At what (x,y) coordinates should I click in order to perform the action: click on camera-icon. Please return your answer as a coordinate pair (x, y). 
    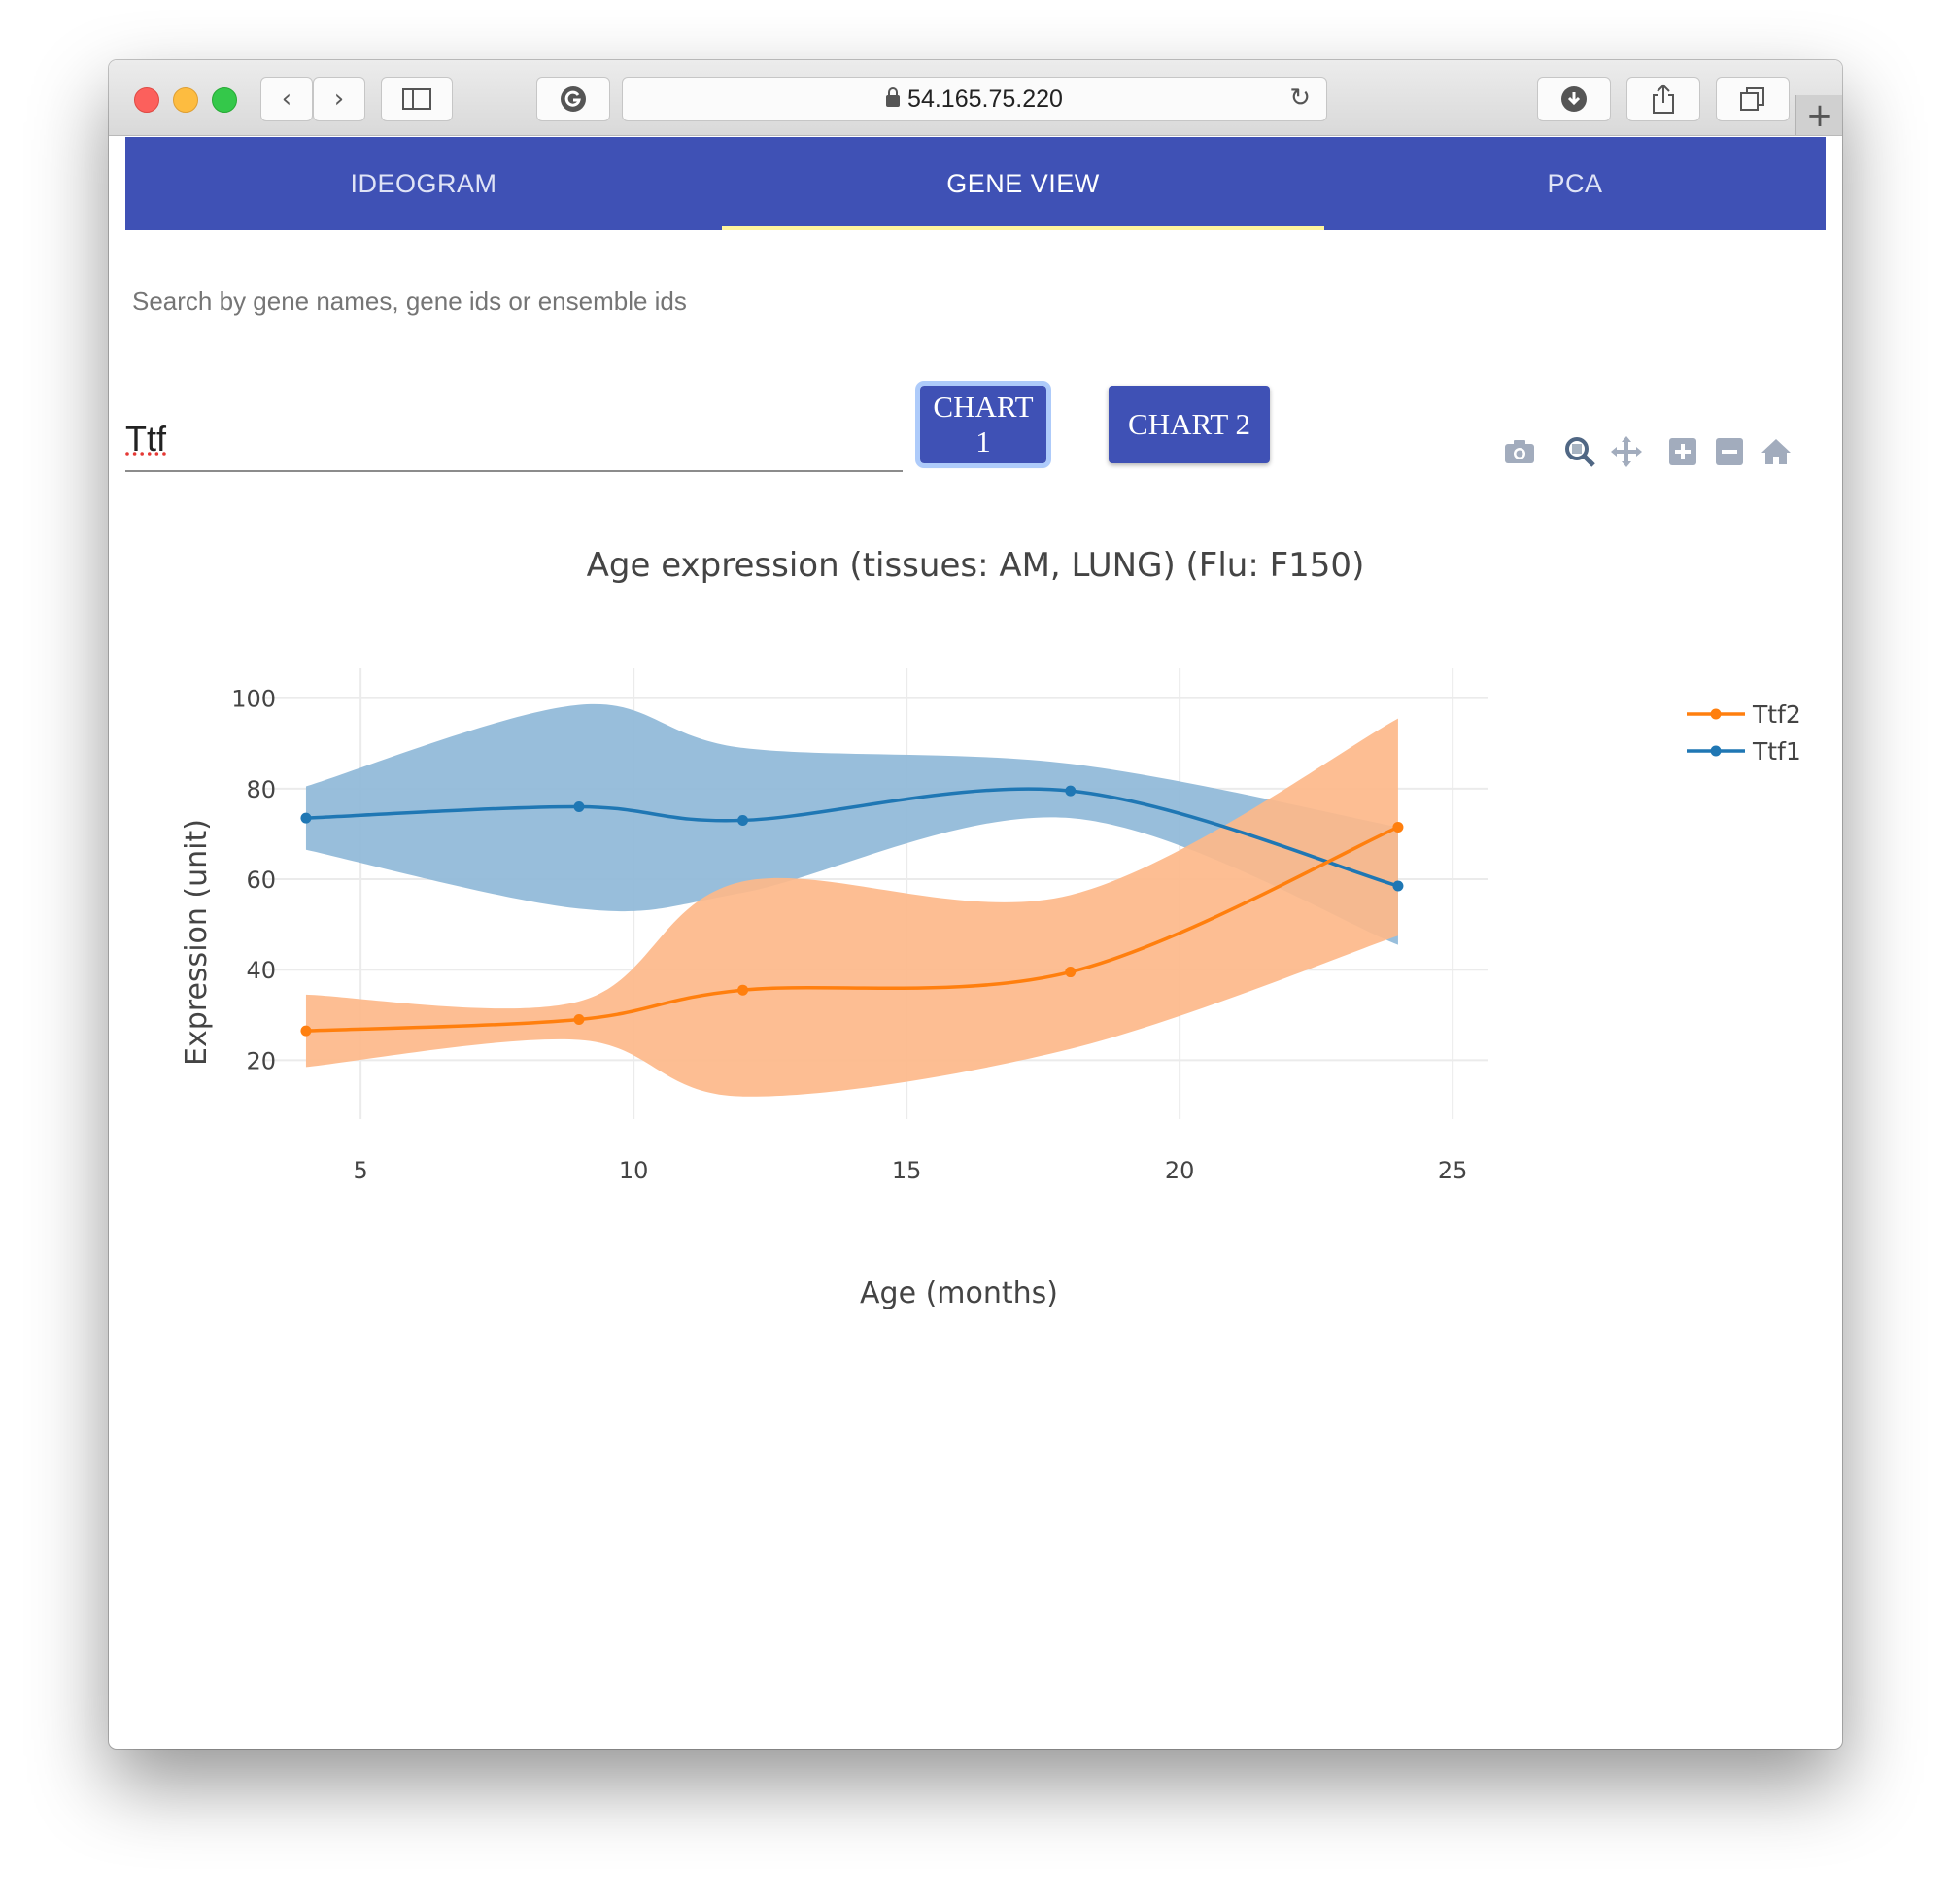
    Looking at the image, I should click on (1519, 451).